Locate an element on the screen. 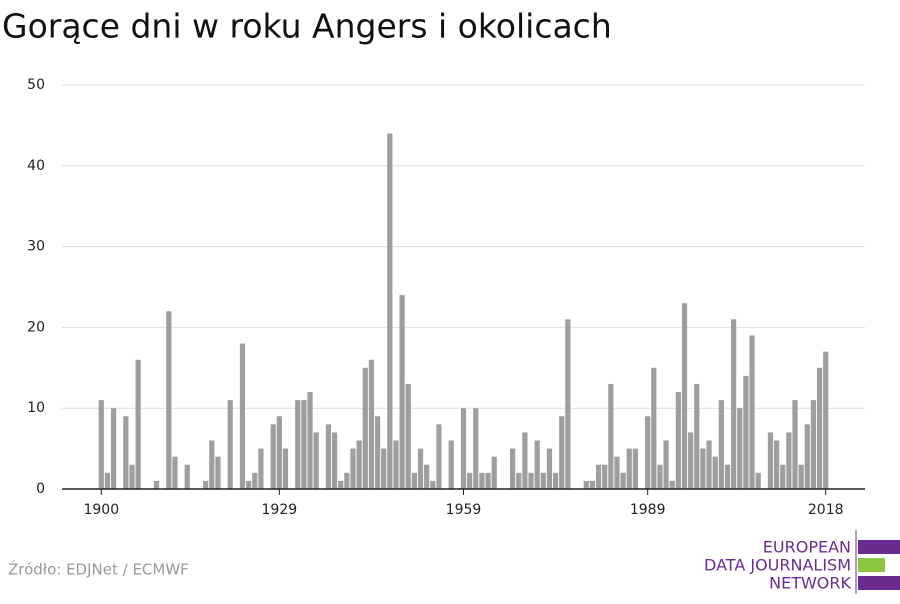  y-tick-label: 0 is located at coordinates (40, 489).